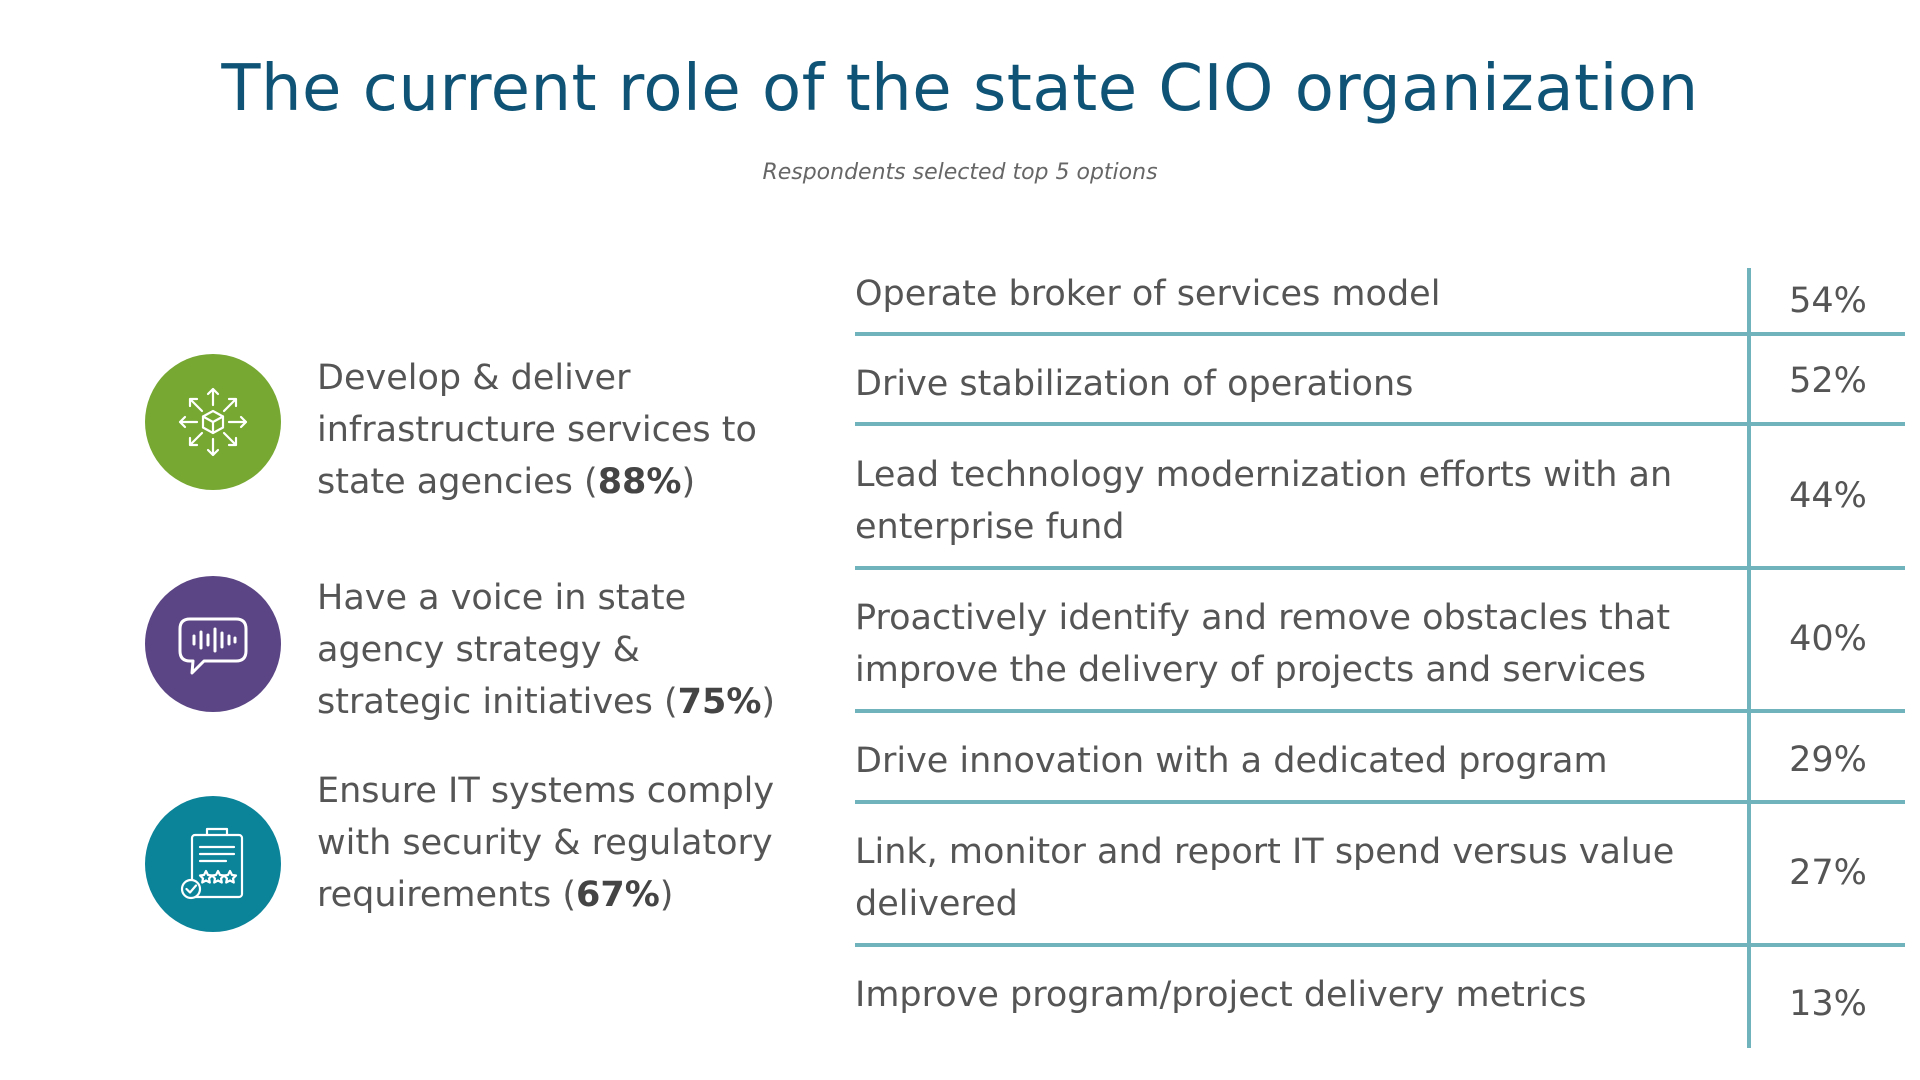 This screenshot has width=1920, height=1080. Describe the element at coordinates (1221, 995) in the screenshot. I see `row-label: Improve program/project delivery metrics` at that location.